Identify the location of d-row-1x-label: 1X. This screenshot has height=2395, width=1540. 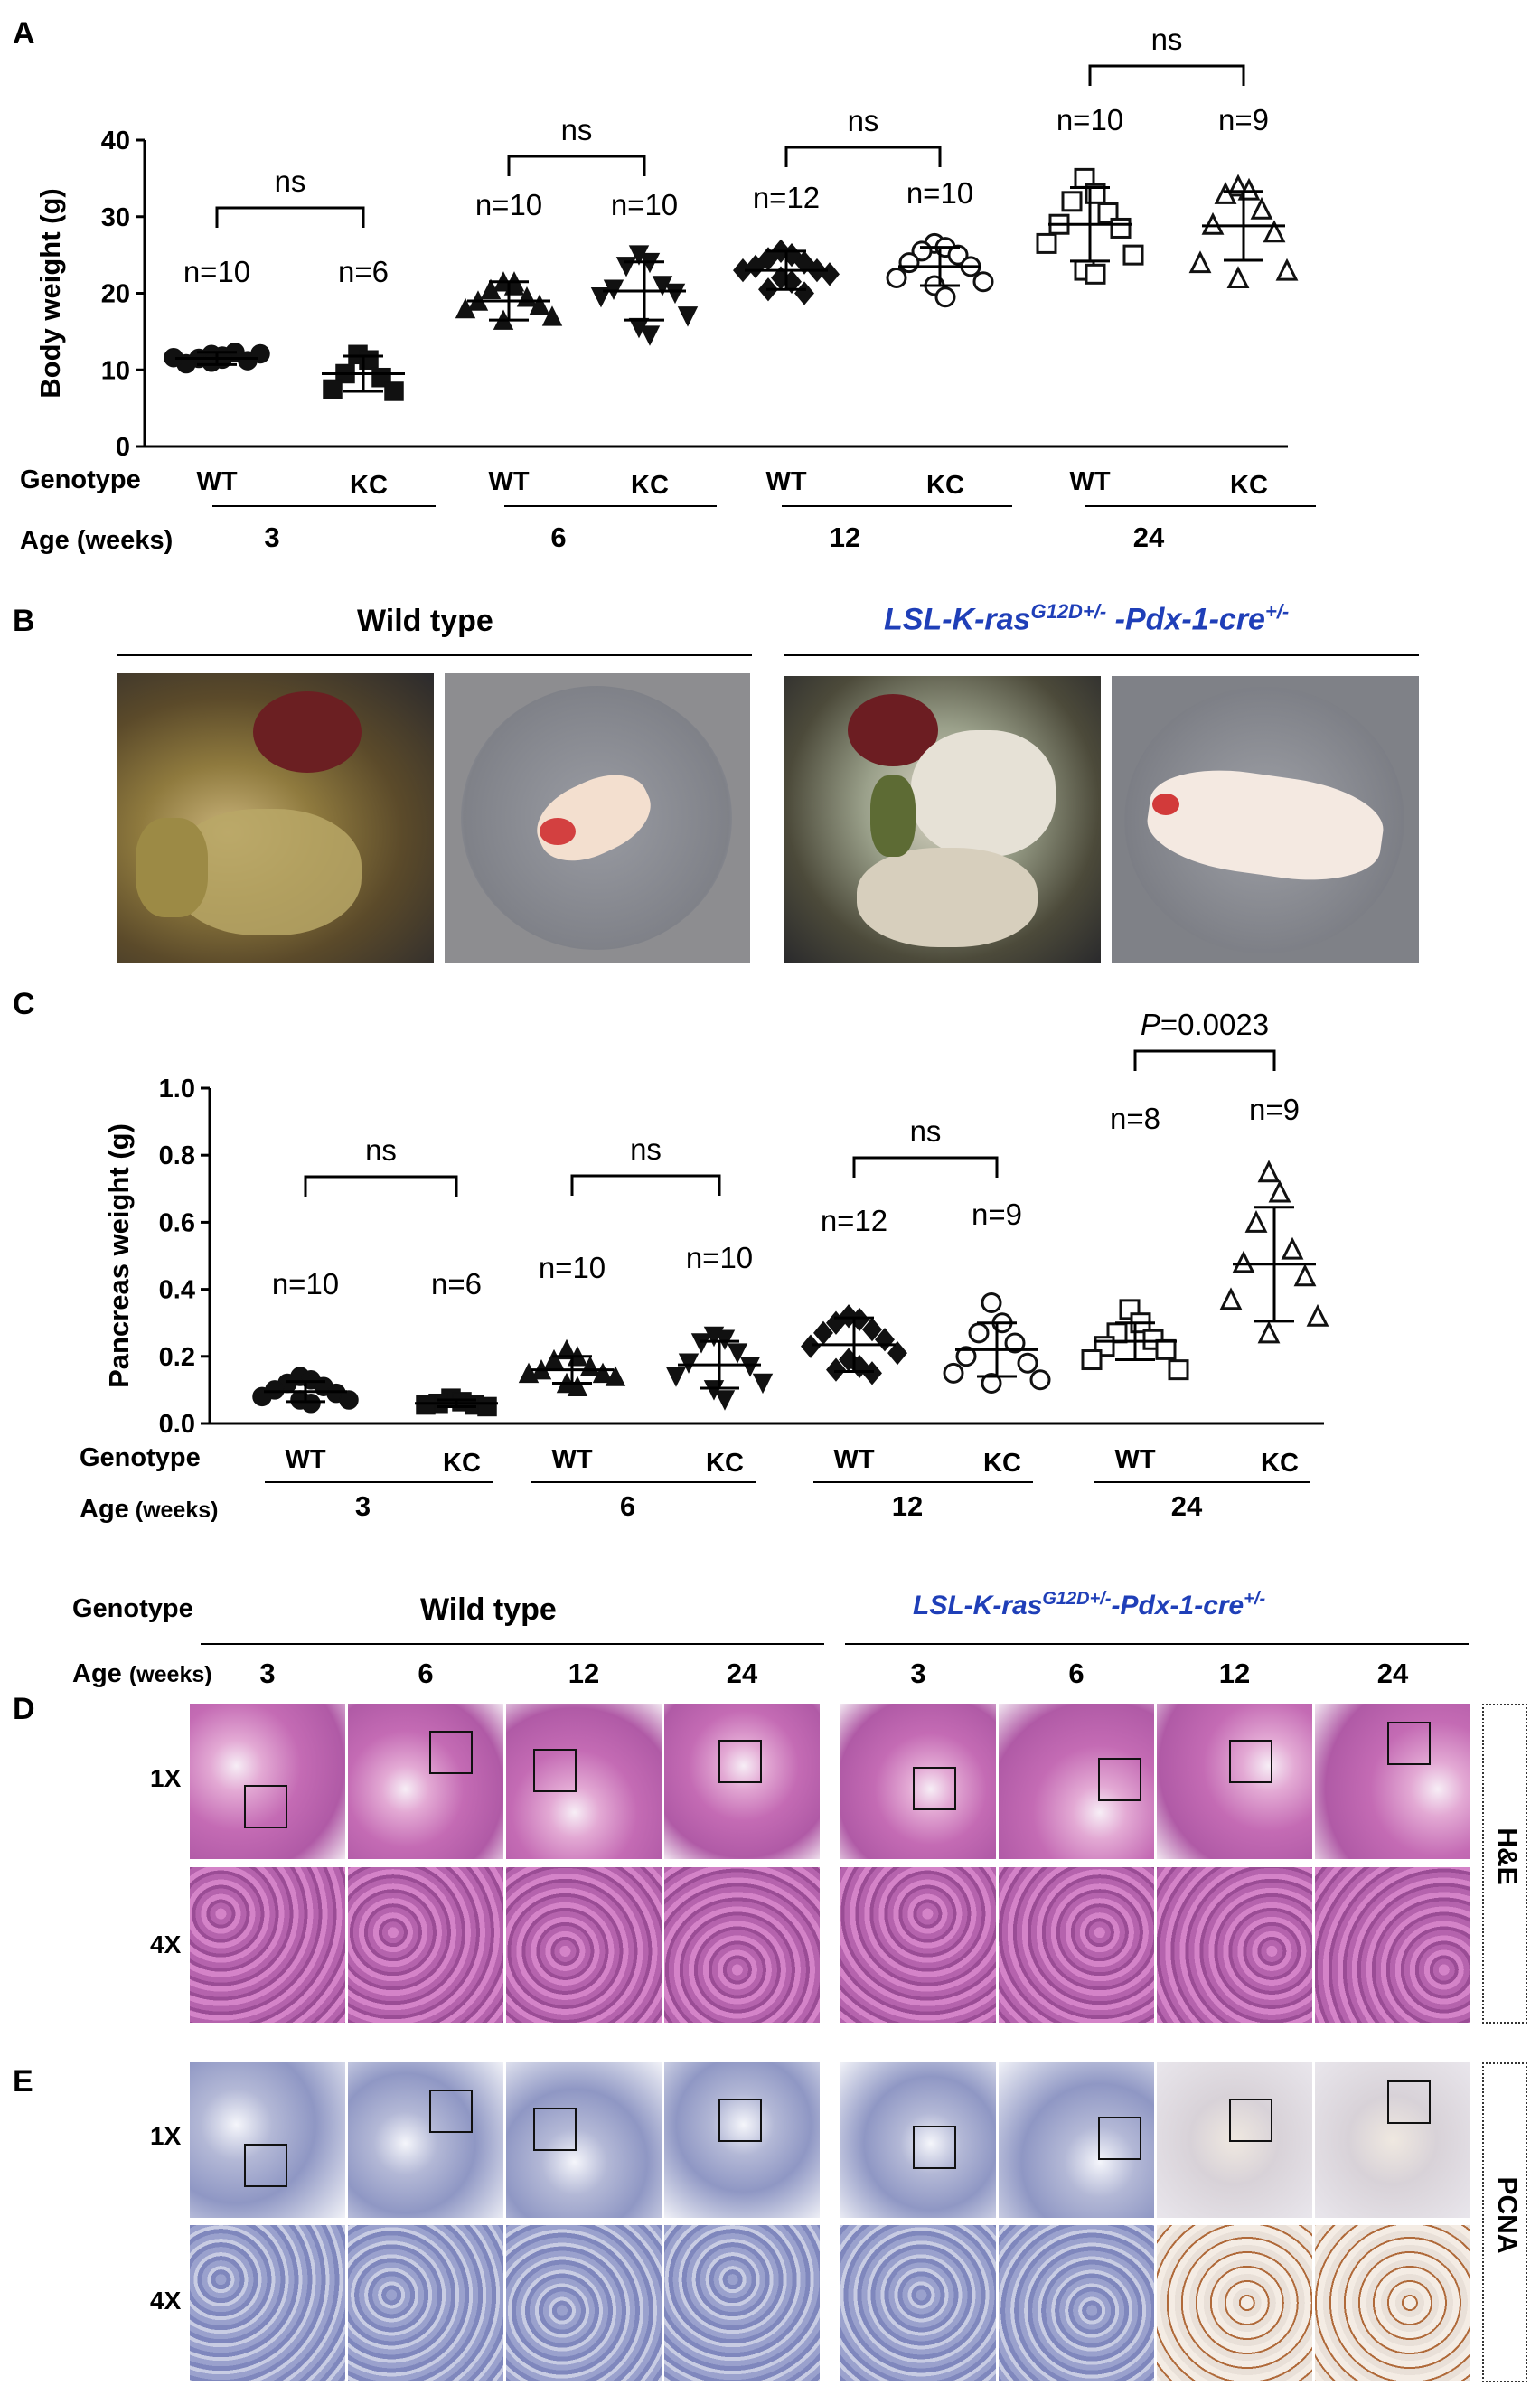
(166, 1778).